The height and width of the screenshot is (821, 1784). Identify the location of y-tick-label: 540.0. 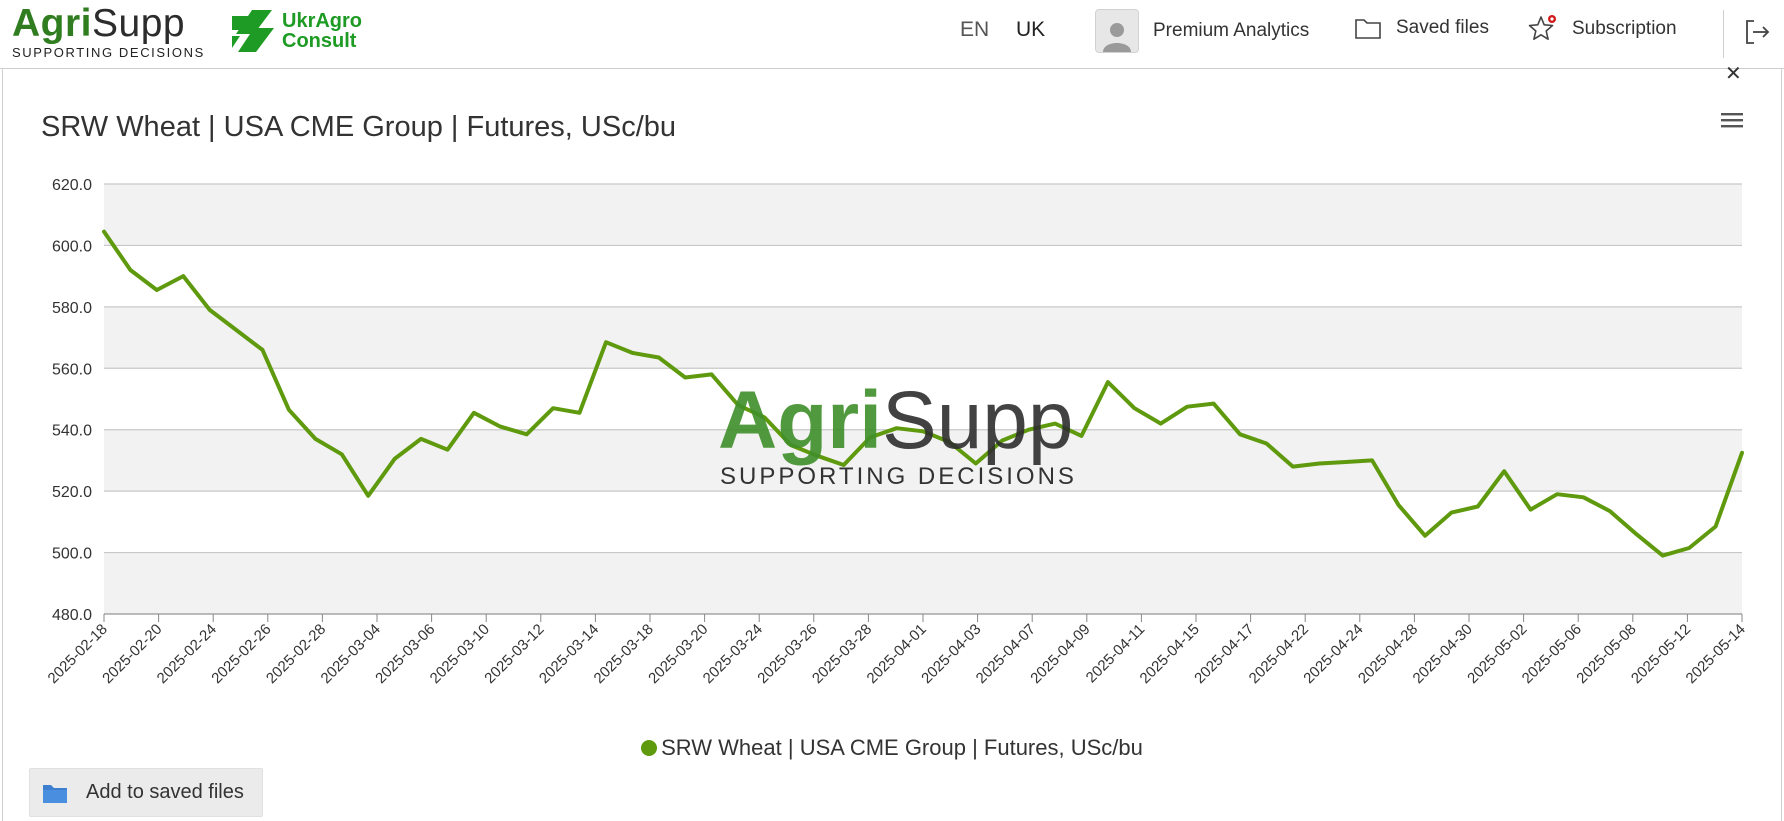
(72, 431).